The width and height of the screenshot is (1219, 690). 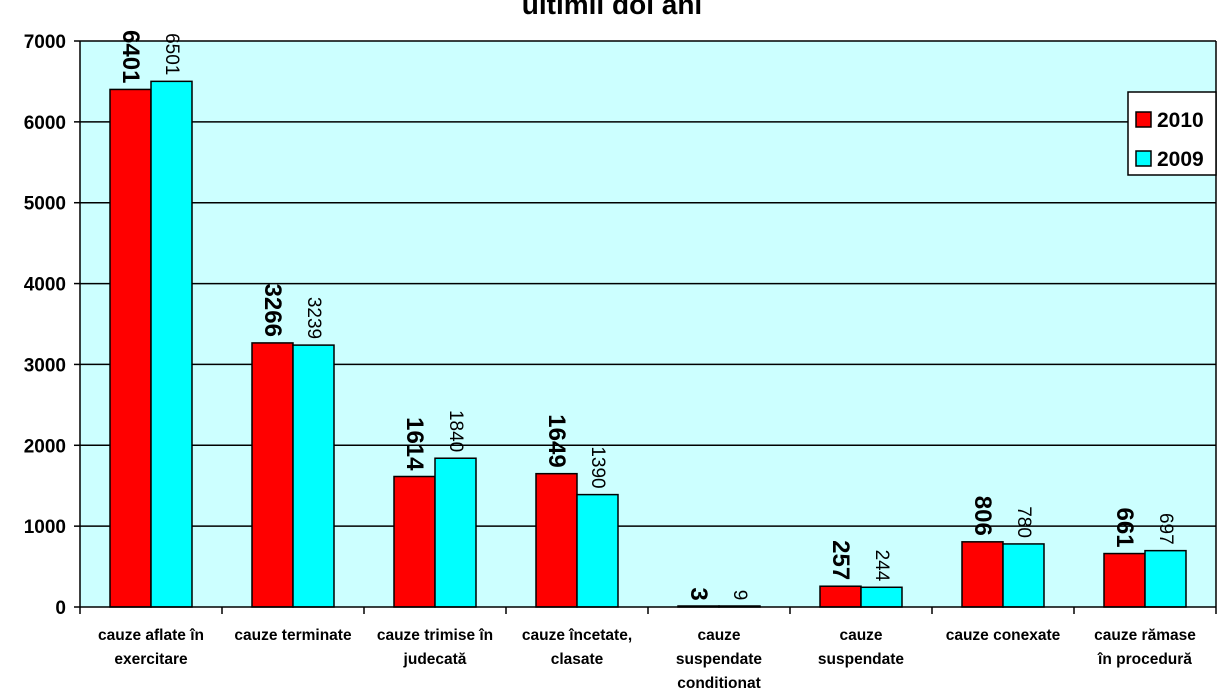 What do you see at coordinates (151, 635) in the screenshot?
I see `x-tick-label-line: cauze aflate în` at bounding box center [151, 635].